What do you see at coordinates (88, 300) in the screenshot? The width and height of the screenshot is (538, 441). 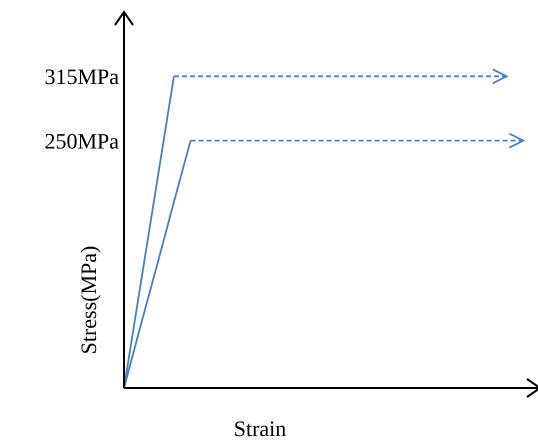 I see `y-axis-title: Stress(MPa)` at bounding box center [88, 300].